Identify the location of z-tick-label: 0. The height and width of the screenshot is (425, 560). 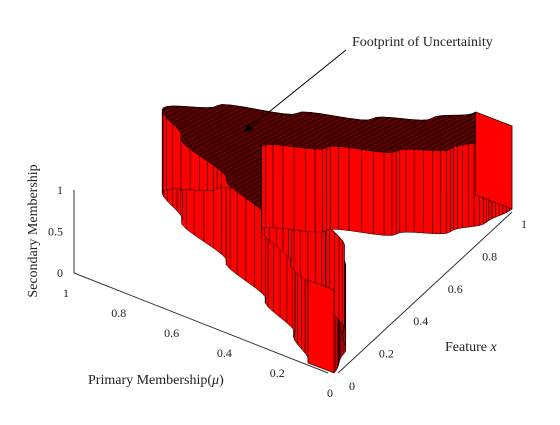
(60, 273).